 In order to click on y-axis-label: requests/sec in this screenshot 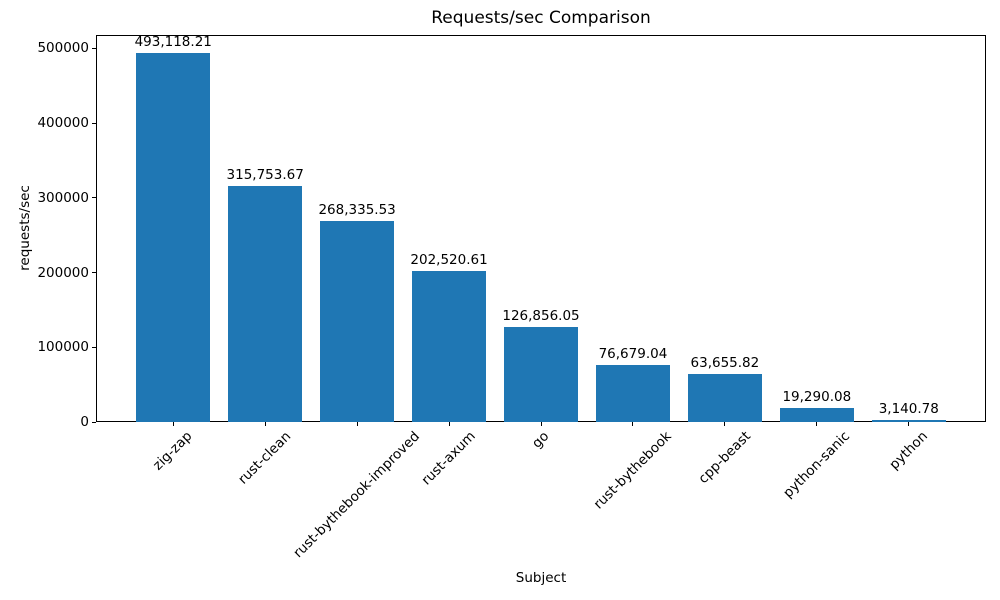, I will do `click(25, 228)`.